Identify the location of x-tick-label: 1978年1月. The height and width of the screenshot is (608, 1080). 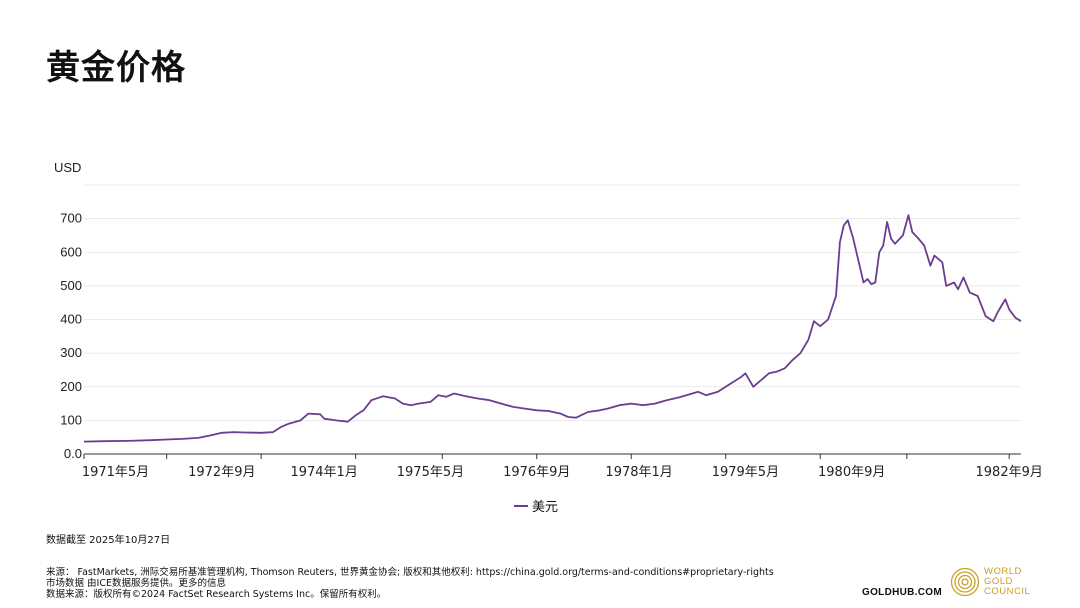
(638, 472).